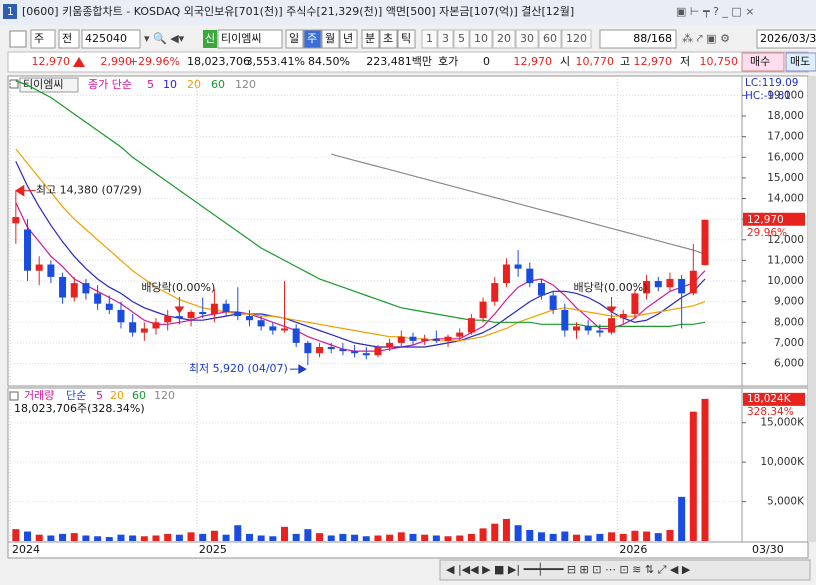 Image resolution: width=816 pixels, height=585 pixels. I want to click on buy-button, so click(763, 62).